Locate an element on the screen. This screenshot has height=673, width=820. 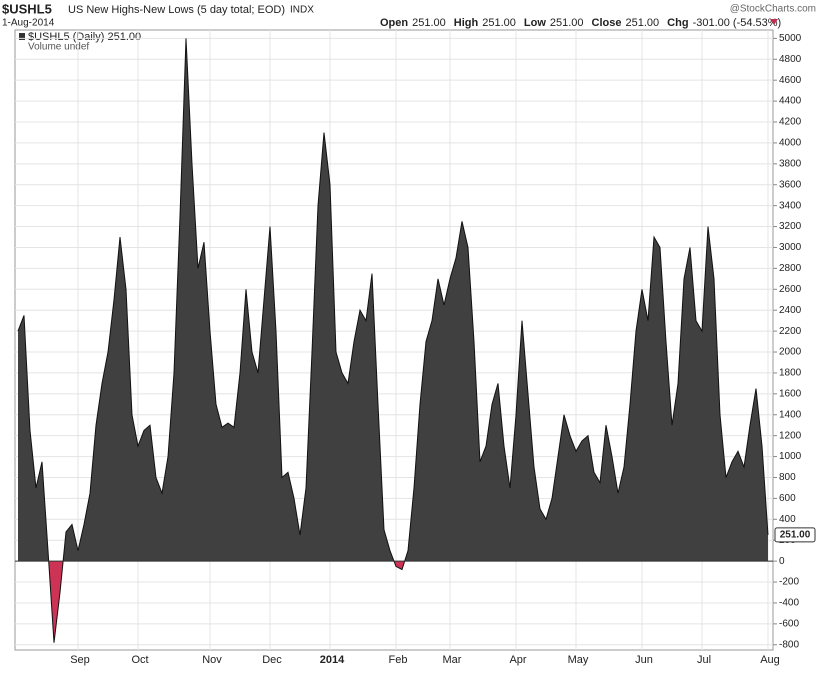
y-tick-label: 2600 is located at coordinates (790, 289).